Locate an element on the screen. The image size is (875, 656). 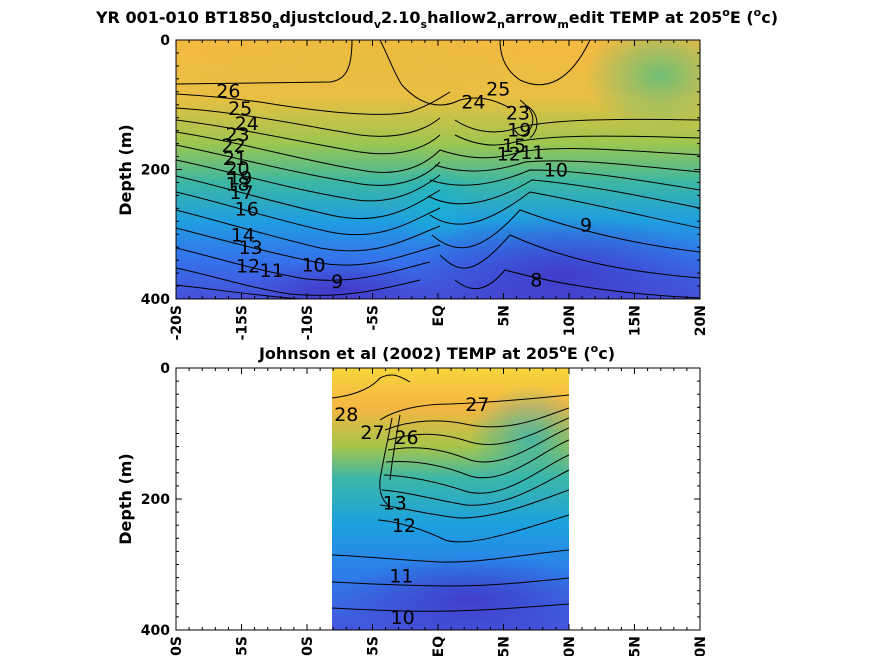
bottom-panel-title: Johnson et al (2002) TEMP at 205oE (oc) is located at coordinates (436, 352).